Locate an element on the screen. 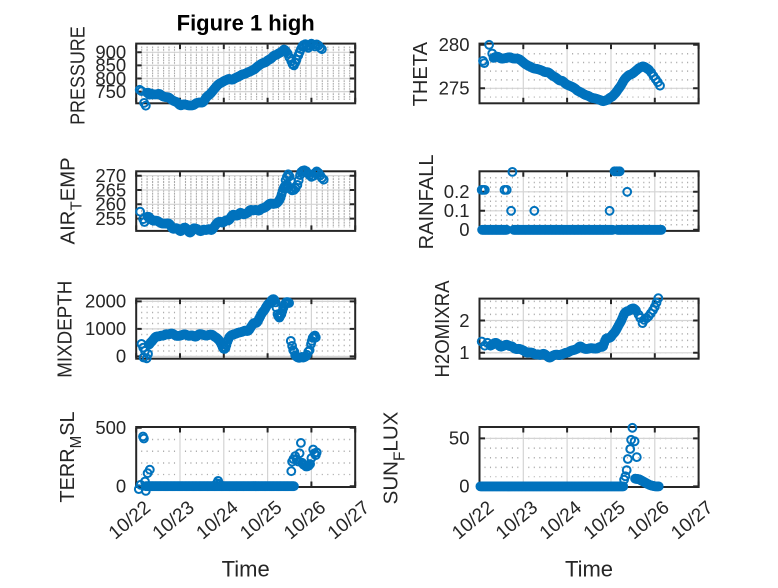  svg-text: 850 is located at coordinates (110, 65).